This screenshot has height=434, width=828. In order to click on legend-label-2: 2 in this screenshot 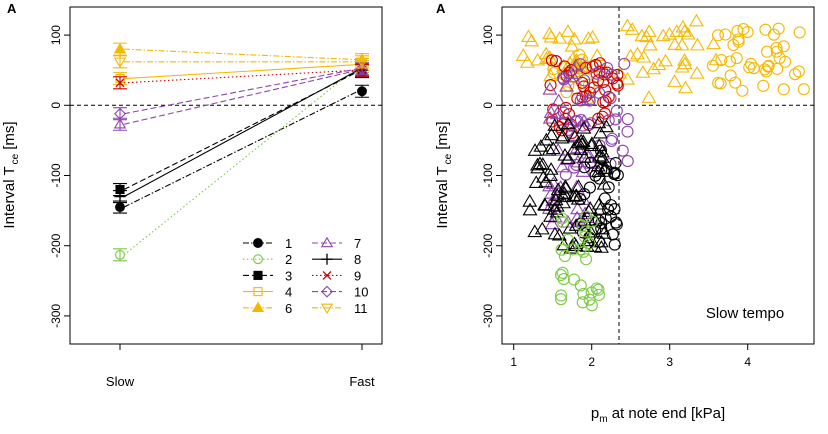, I will do `click(288, 259)`.